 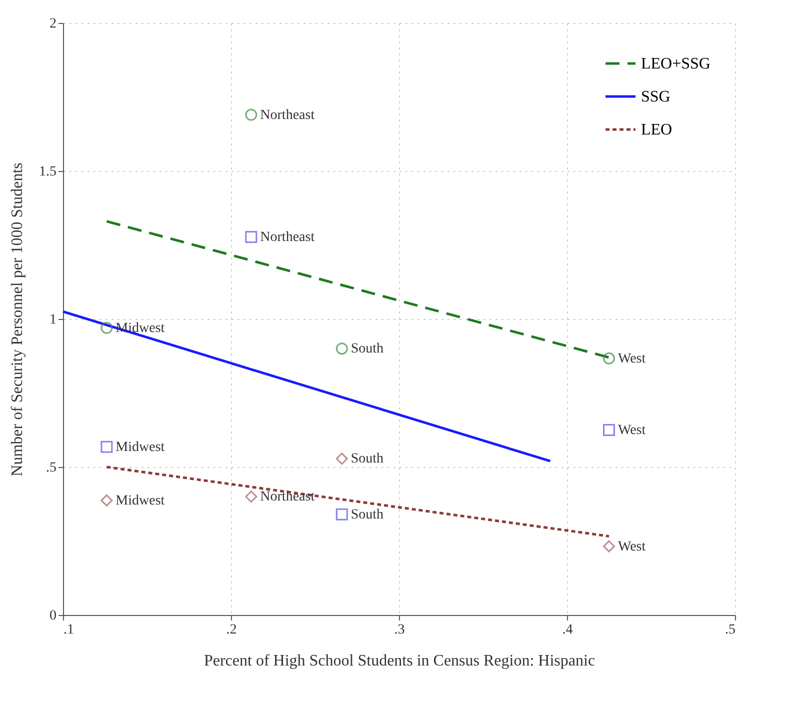 What do you see at coordinates (47, 172) in the screenshot?
I see `y-tick-label: 1.5` at bounding box center [47, 172].